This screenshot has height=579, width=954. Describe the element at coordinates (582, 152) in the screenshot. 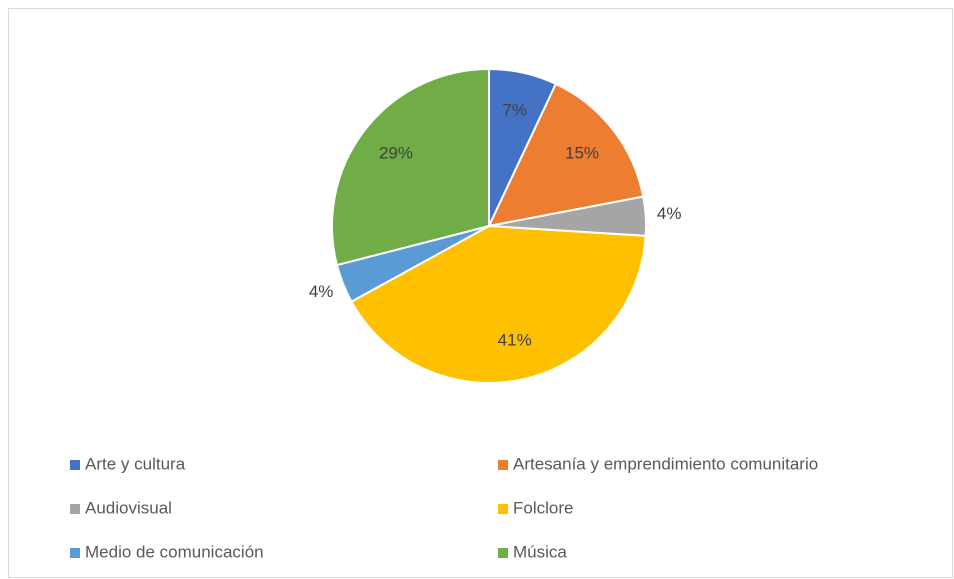

I see `data-label: 15%` at that location.